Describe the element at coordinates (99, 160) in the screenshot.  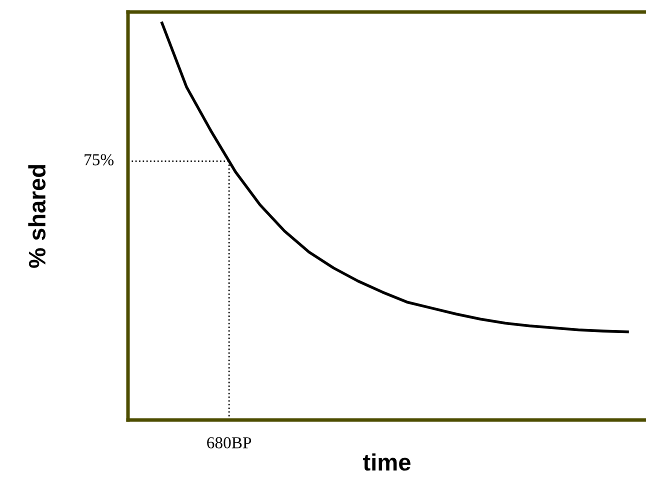
I see `text: 75%` at that location.